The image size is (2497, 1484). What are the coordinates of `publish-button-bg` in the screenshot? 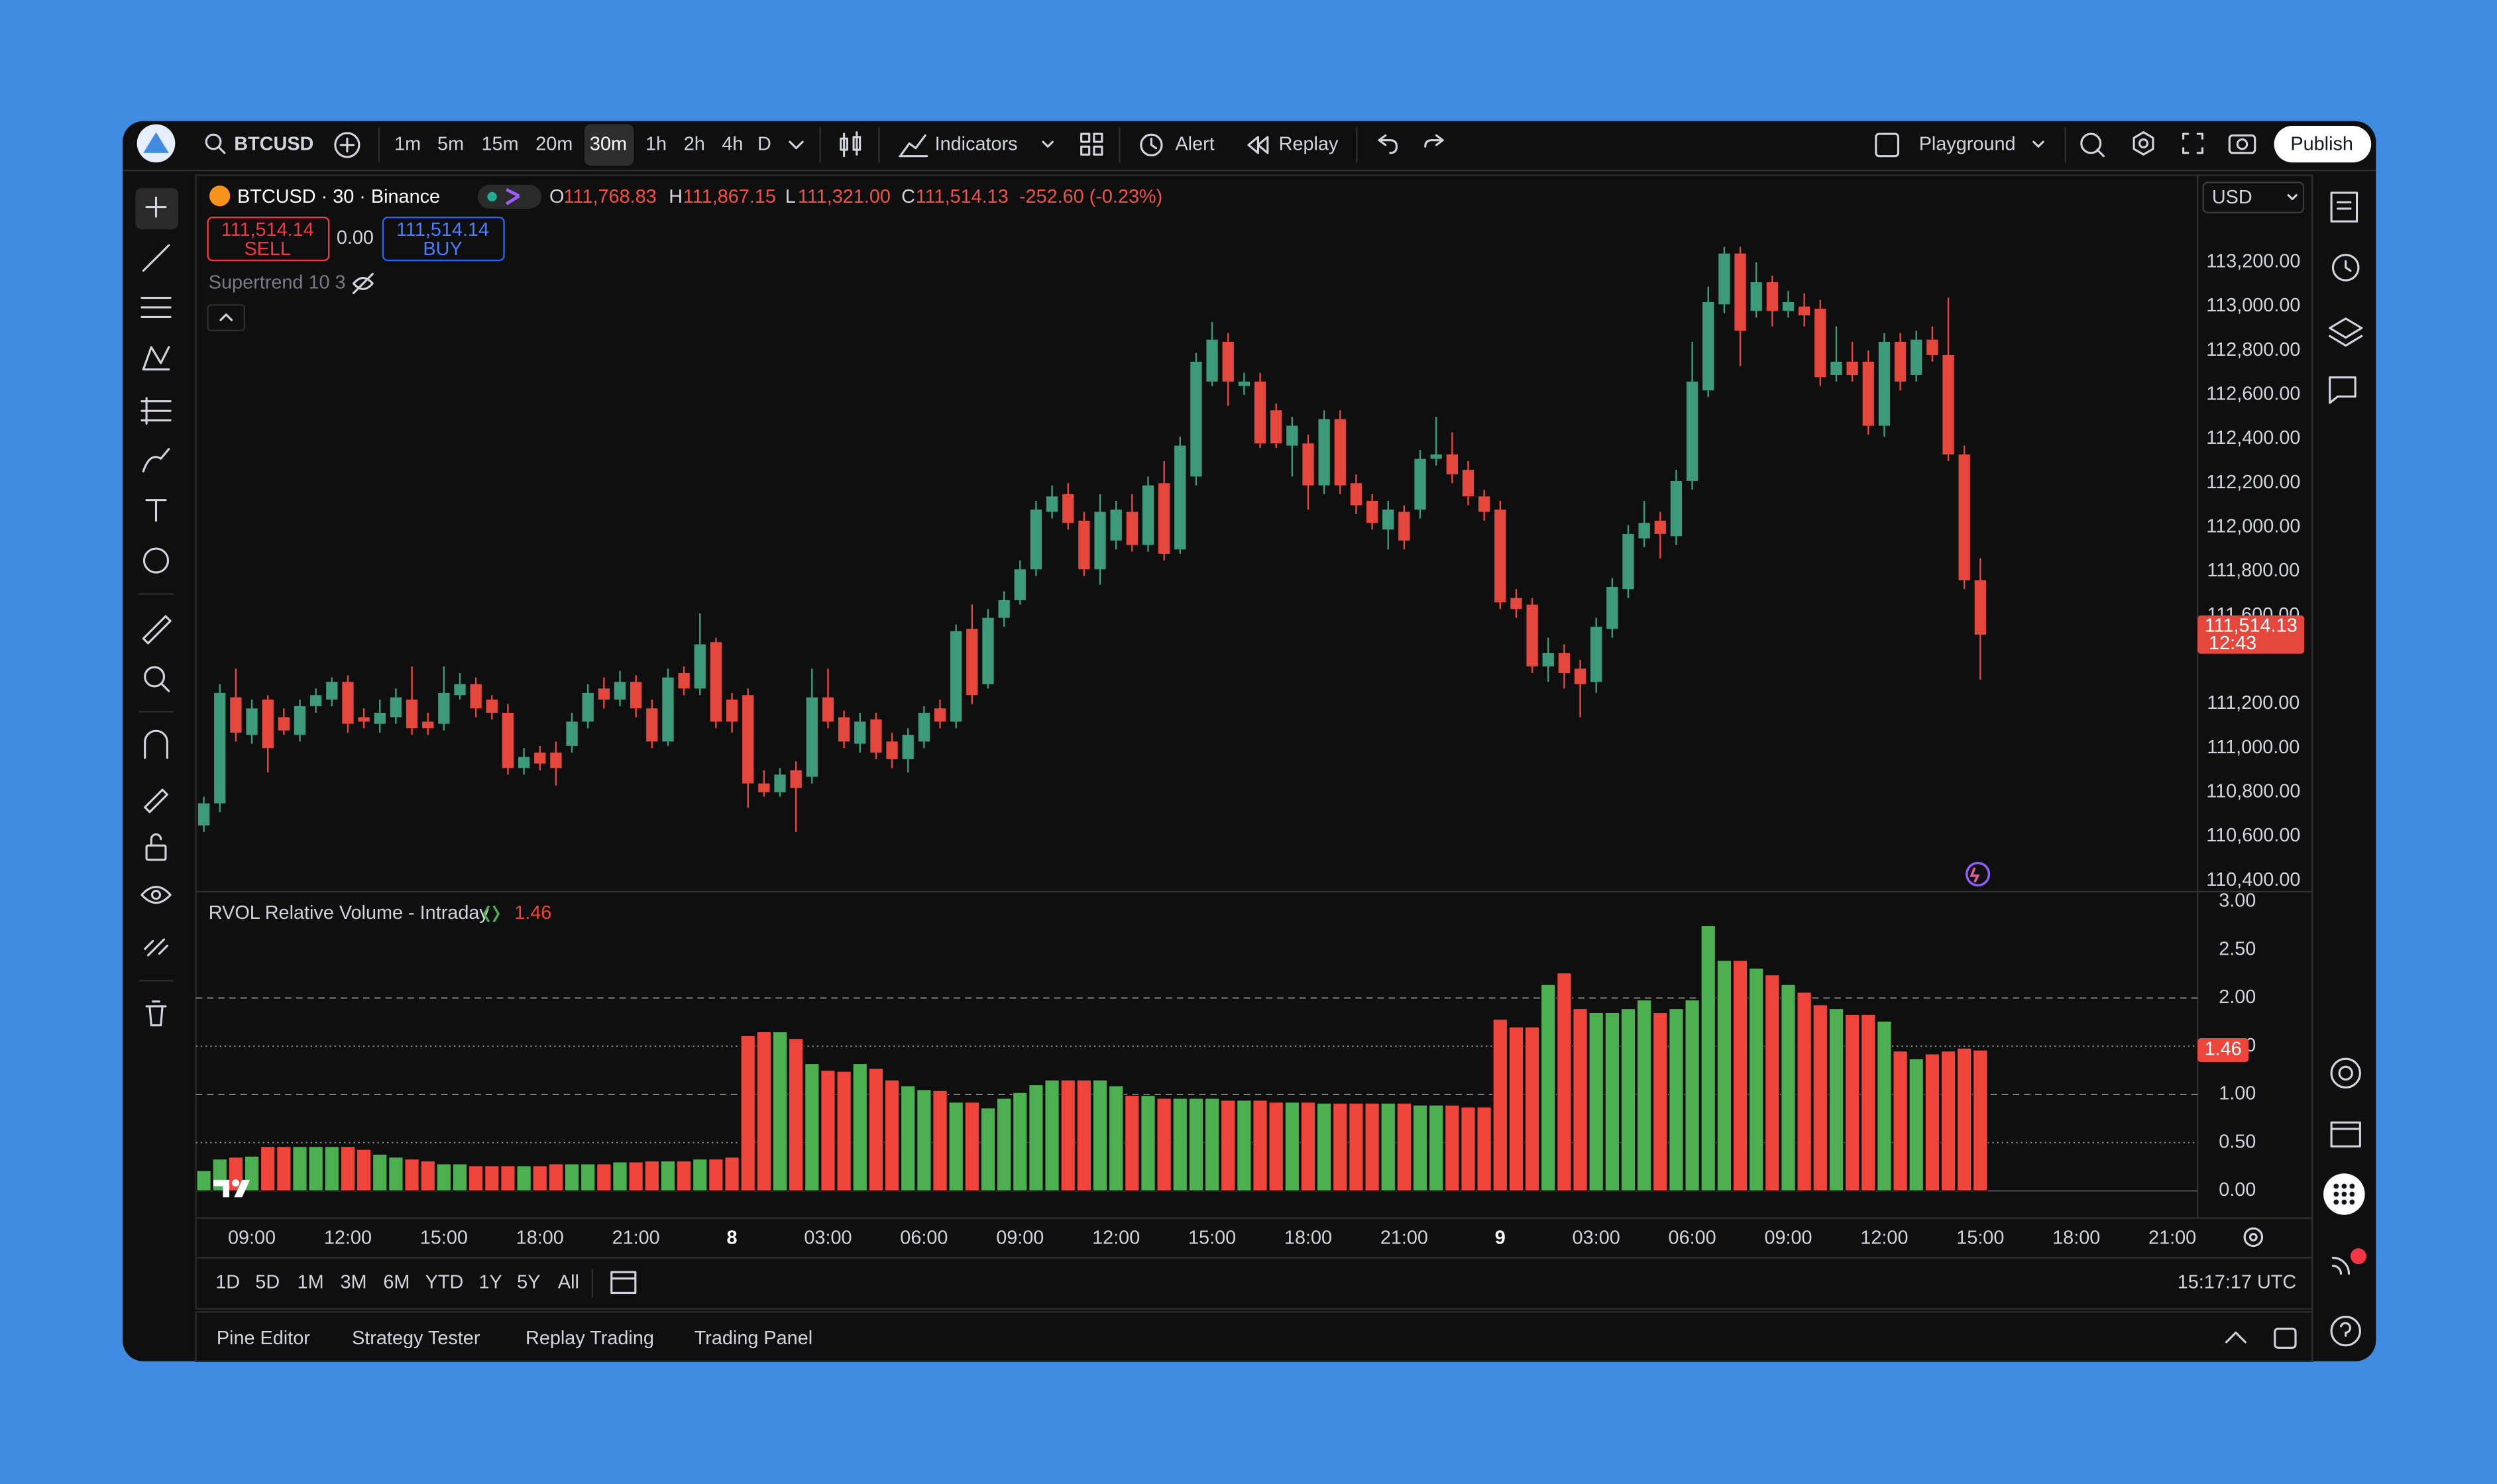 It's located at (2323, 144).